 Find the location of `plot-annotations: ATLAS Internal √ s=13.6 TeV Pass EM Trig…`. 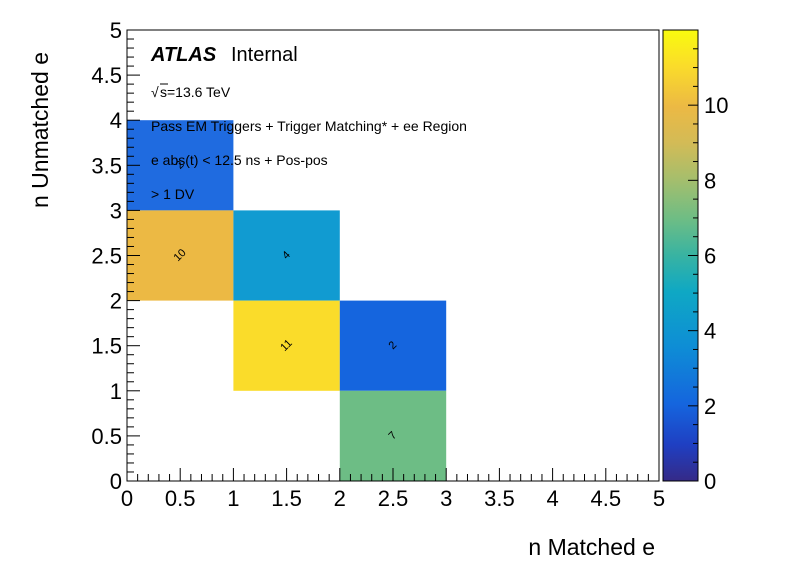

plot-annotations: ATLAS Internal √ s=13.6 TeV Pass EM Trig… is located at coordinates (308, 123).